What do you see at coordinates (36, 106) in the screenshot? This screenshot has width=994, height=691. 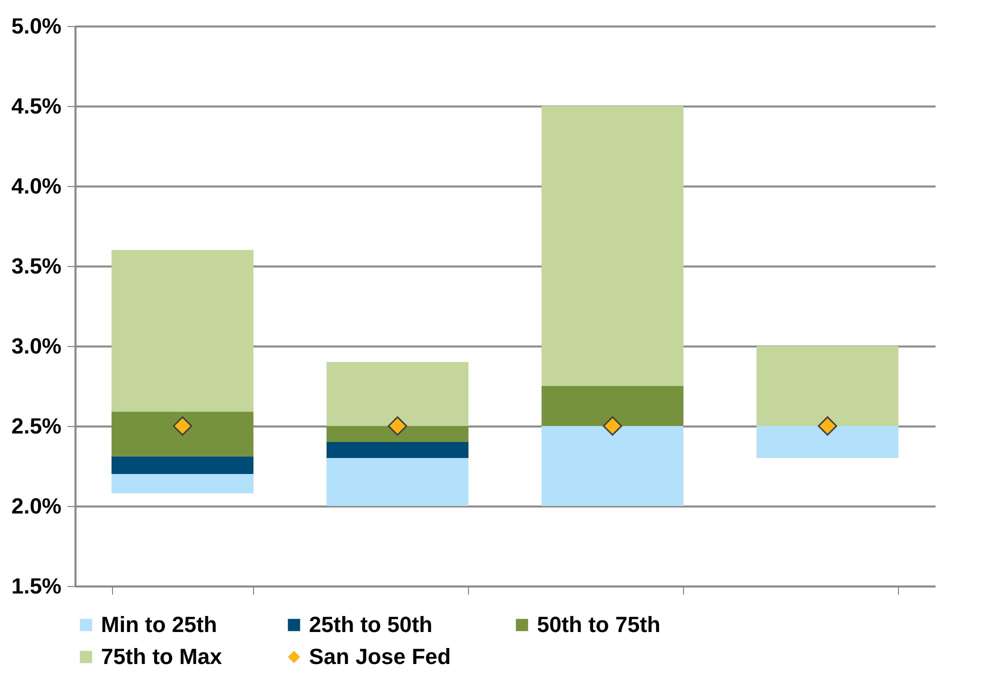 I see `y-tick-label: 4.5%` at bounding box center [36, 106].